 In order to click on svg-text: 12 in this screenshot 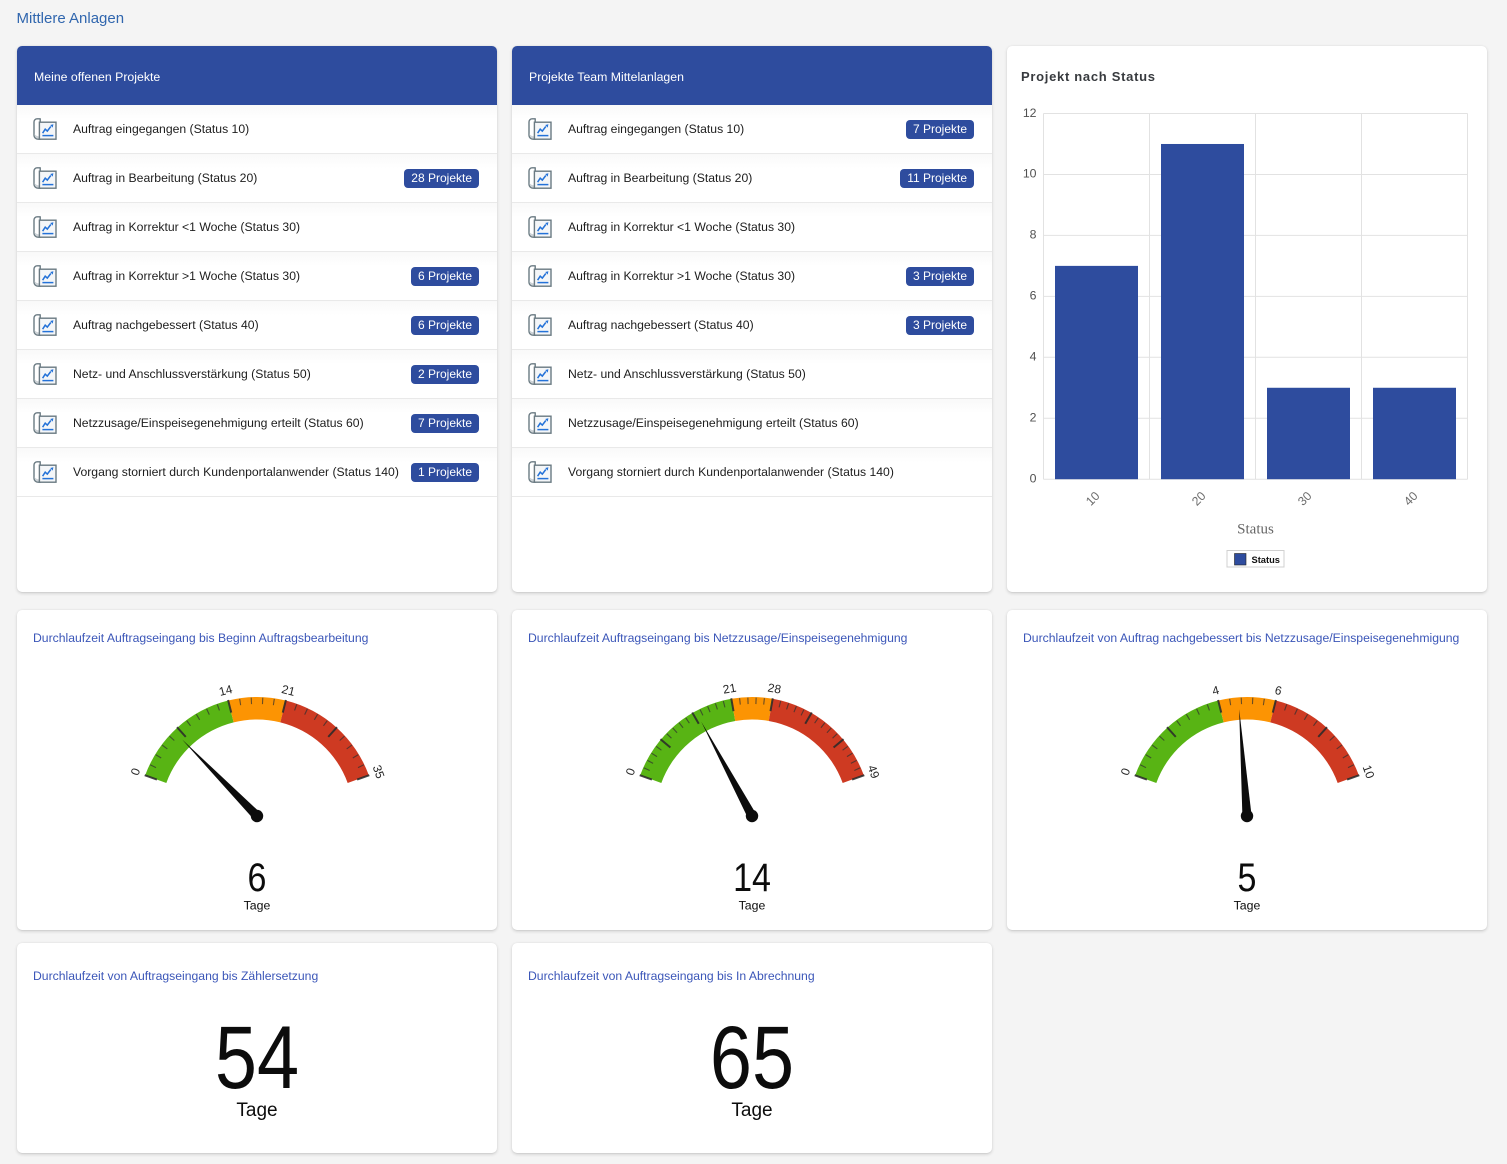, I will do `click(1030, 112)`.